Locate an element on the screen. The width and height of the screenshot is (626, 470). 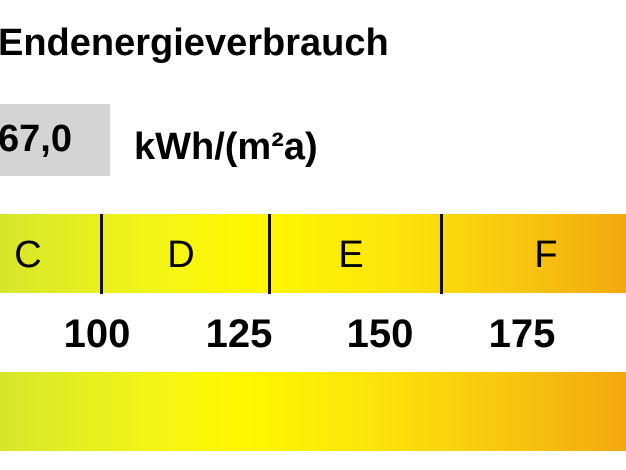
energy-value: 67,0 is located at coordinates (36, 139).